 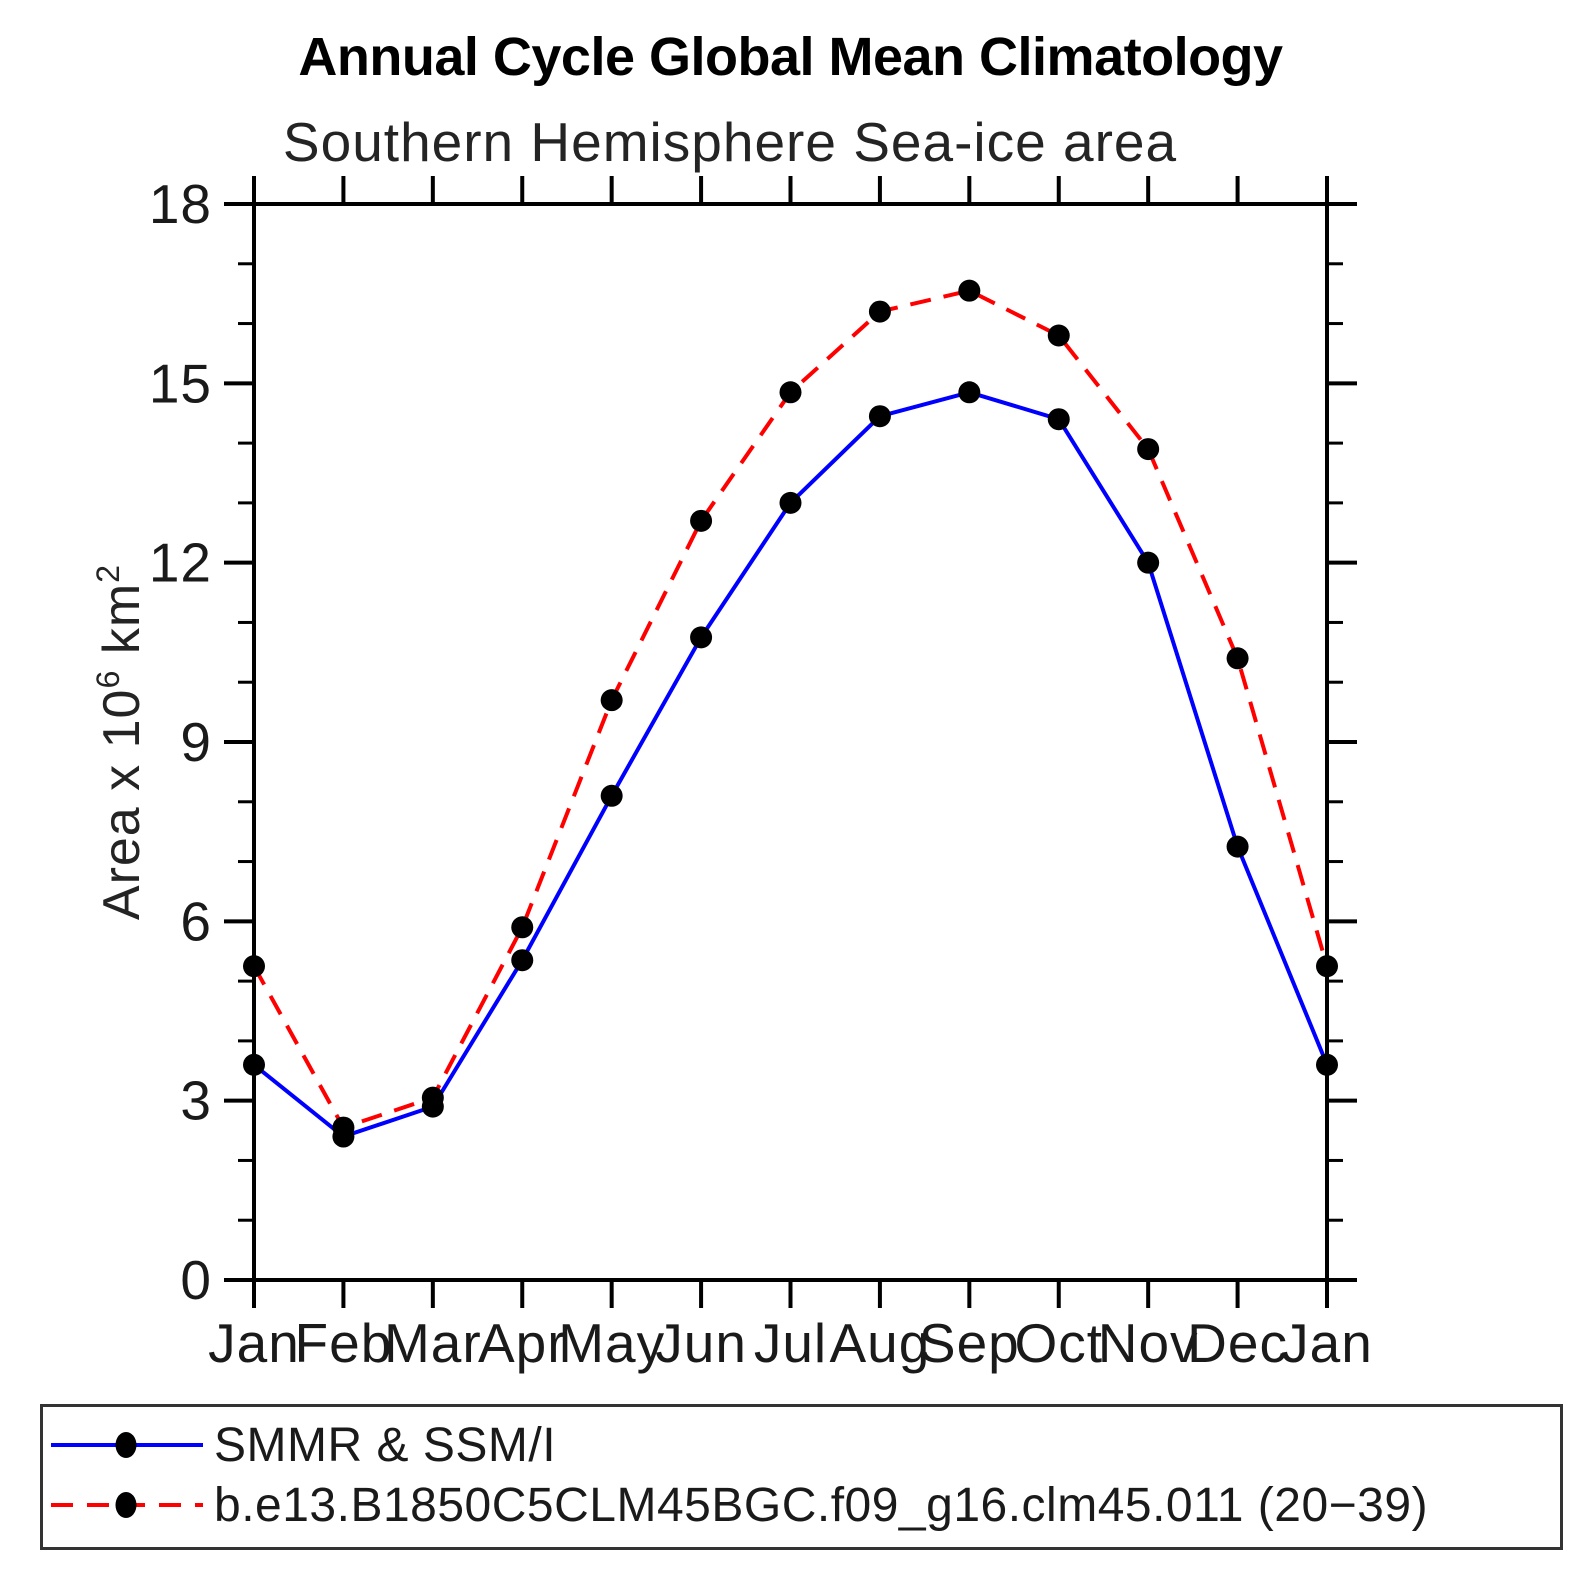 I want to click on y-tick-label: 3, so click(x=196, y=1101).